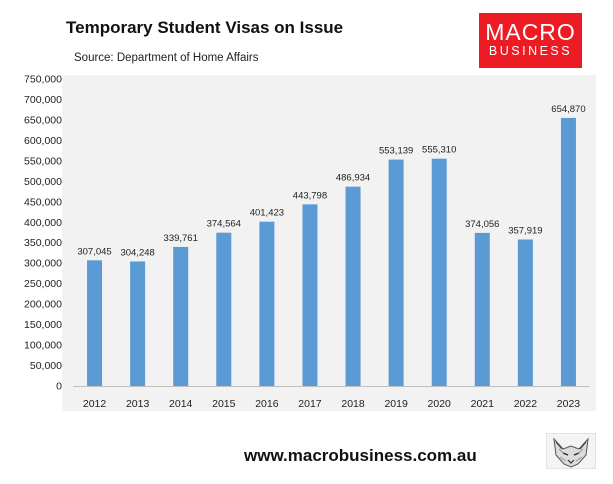  Describe the element at coordinates (526, 404) in the screenshot. I see `x-tick-label: 2022` at that location.